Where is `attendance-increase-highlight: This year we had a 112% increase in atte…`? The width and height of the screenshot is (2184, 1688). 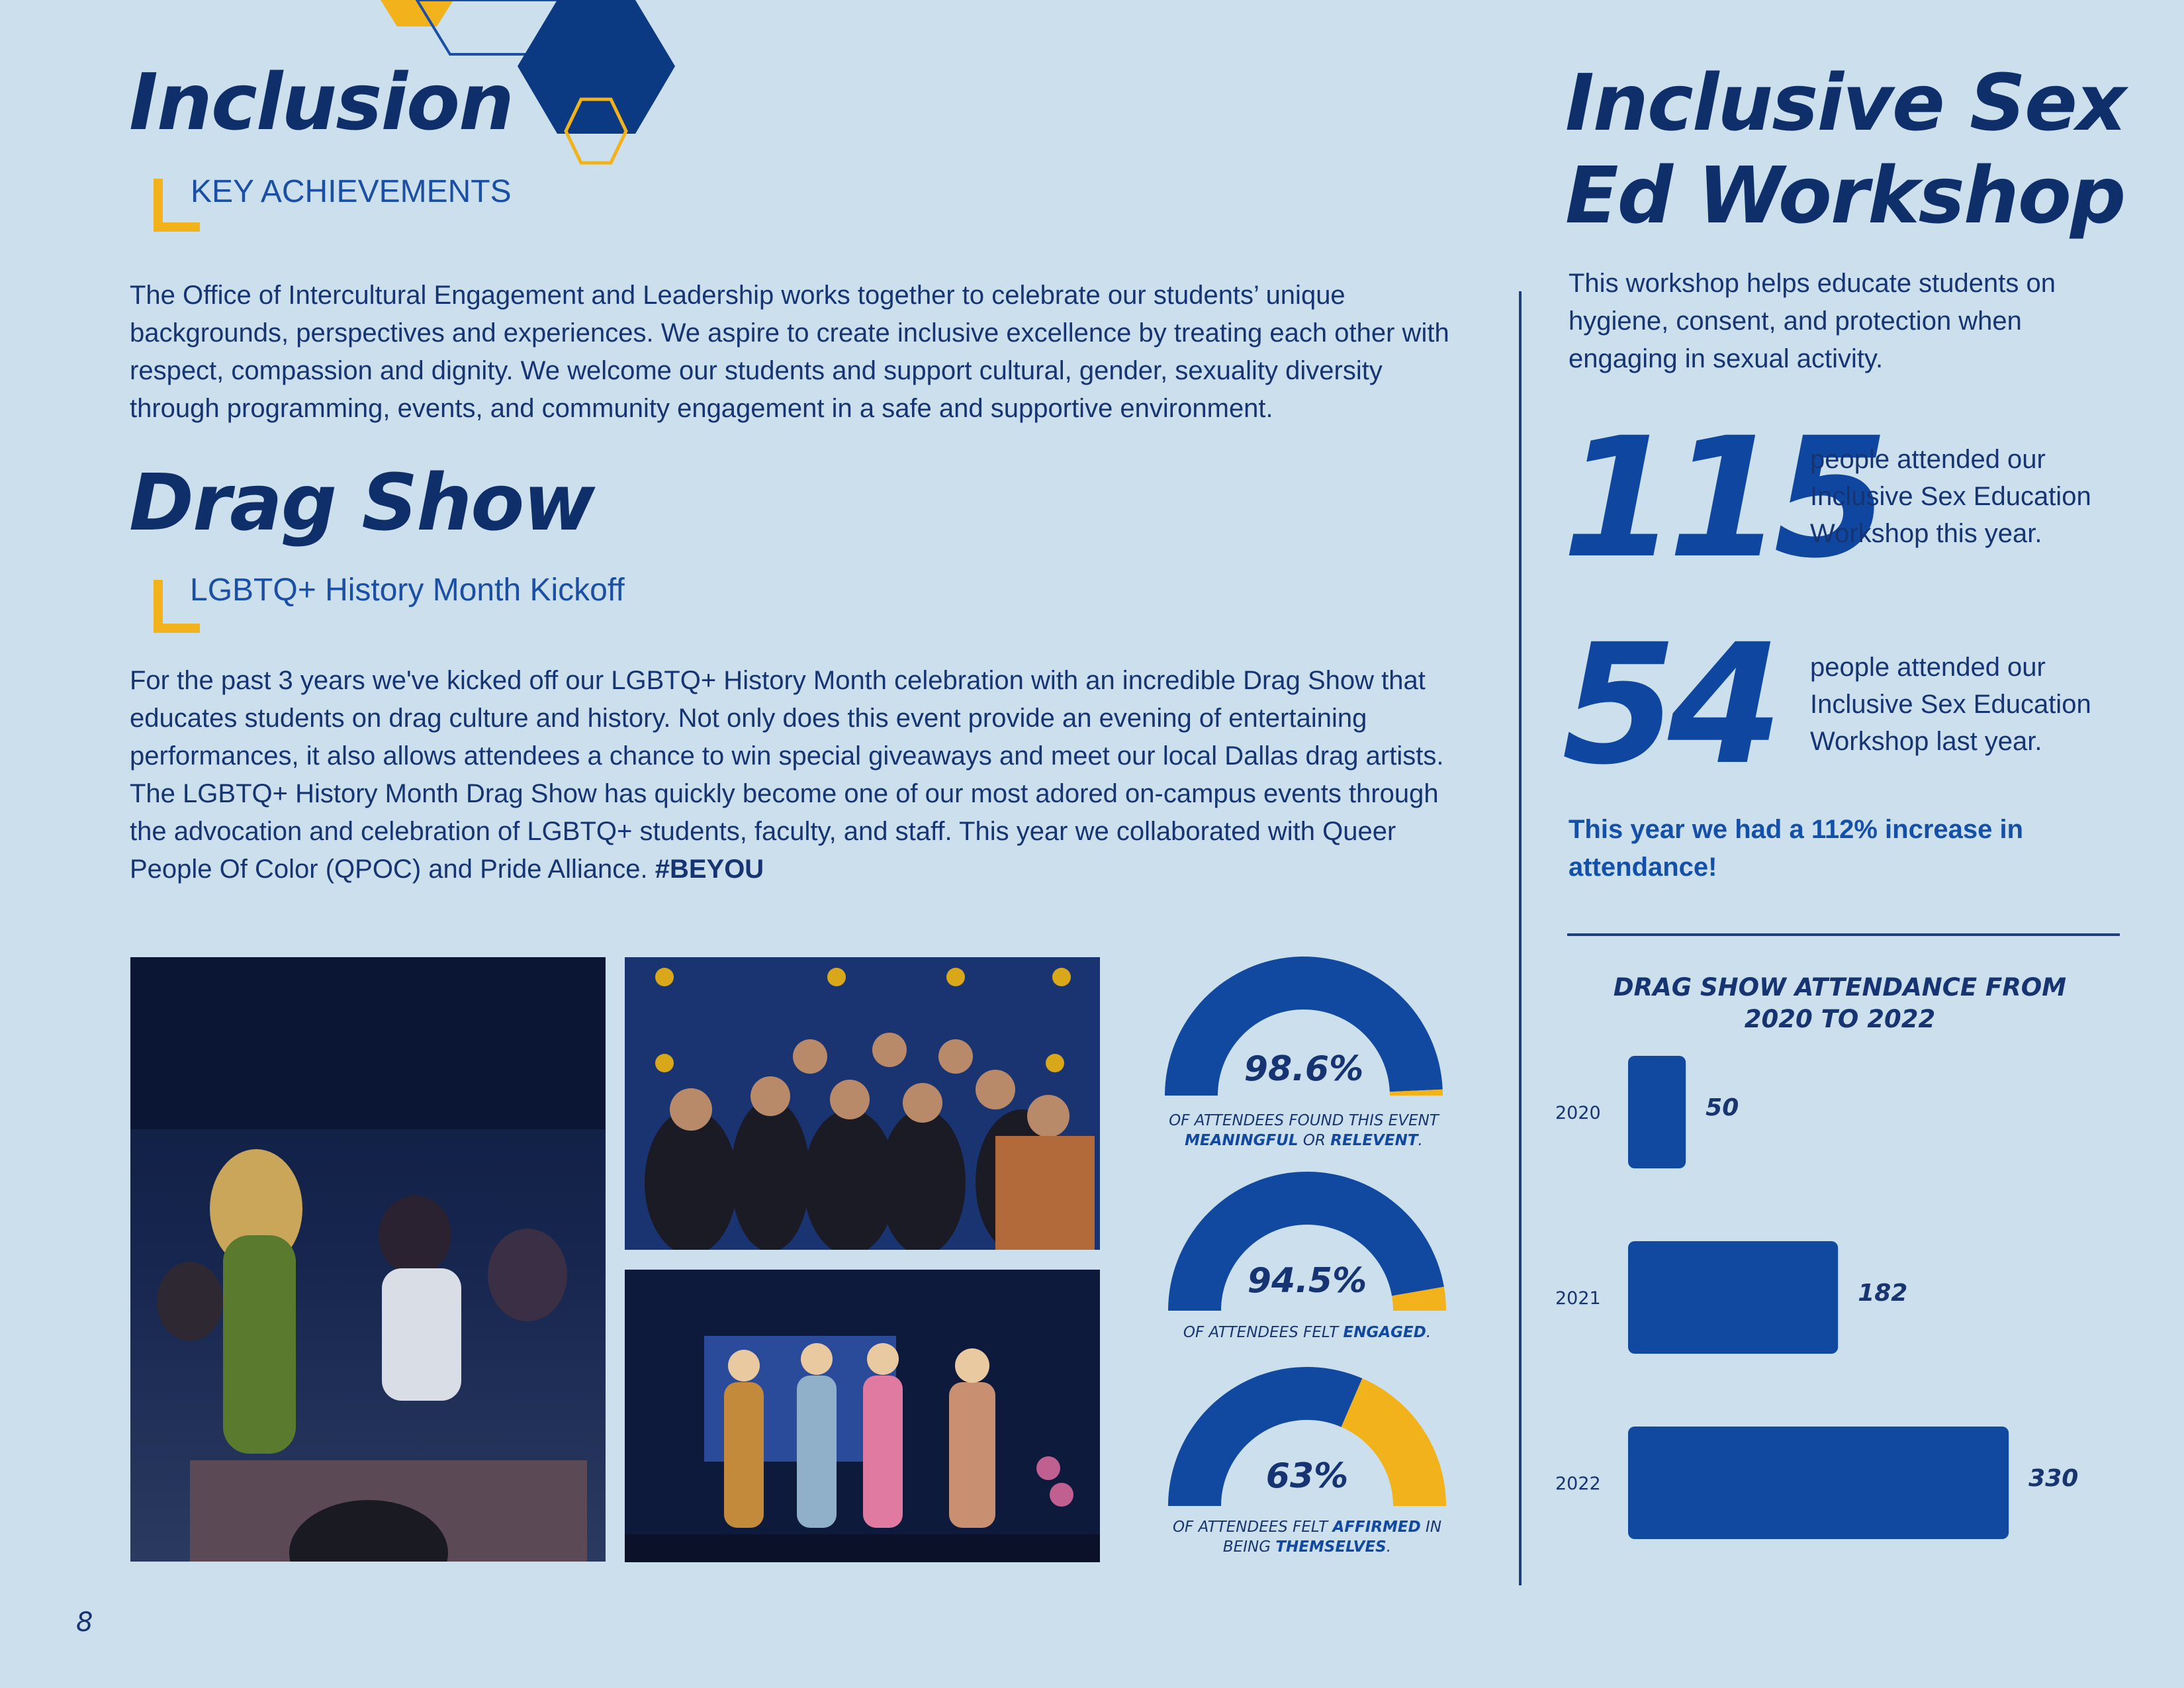
attendance-increase-highlight: This year we had a 112% increase in atte… is located at coordinates (1797, 848).